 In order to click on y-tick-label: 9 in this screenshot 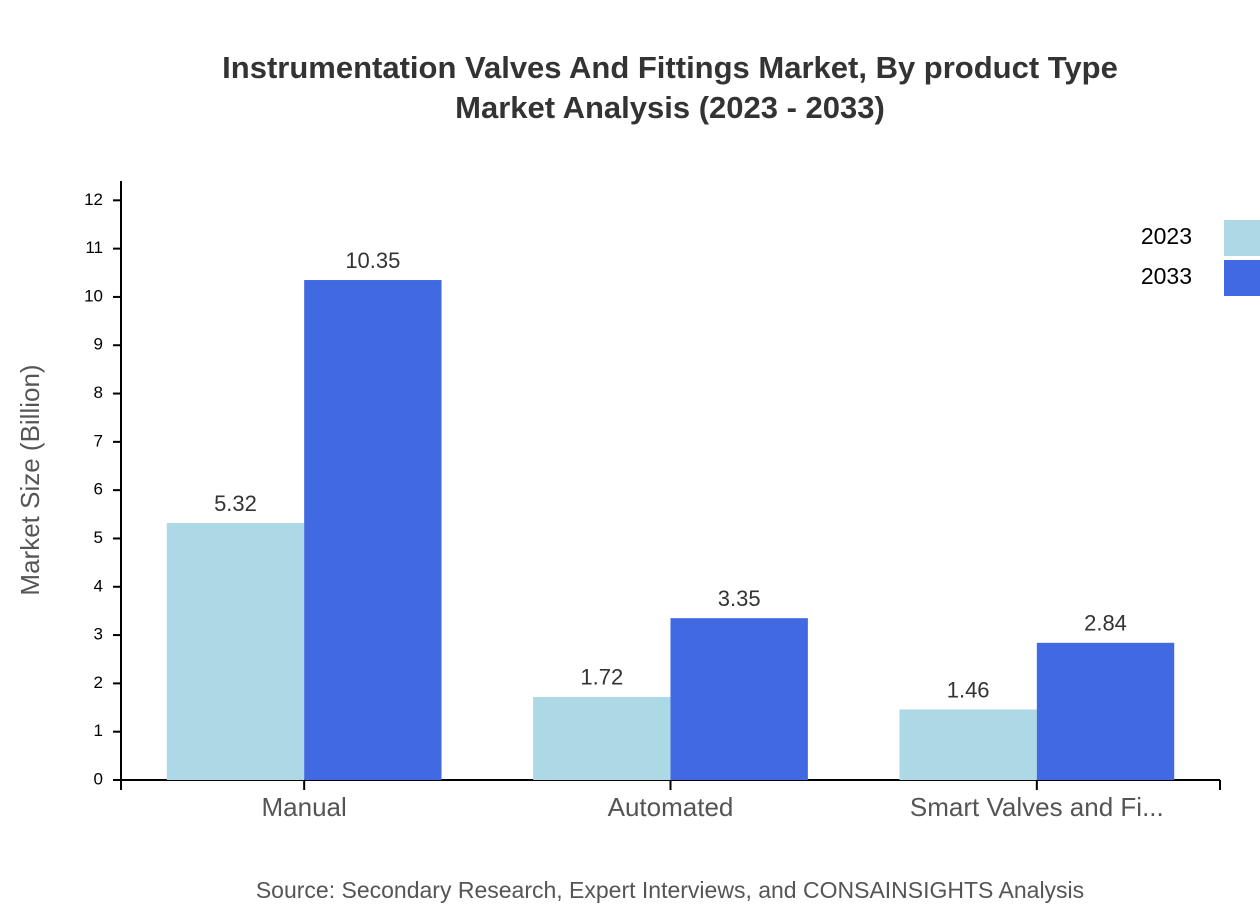, I will do `click(98, 344)`.